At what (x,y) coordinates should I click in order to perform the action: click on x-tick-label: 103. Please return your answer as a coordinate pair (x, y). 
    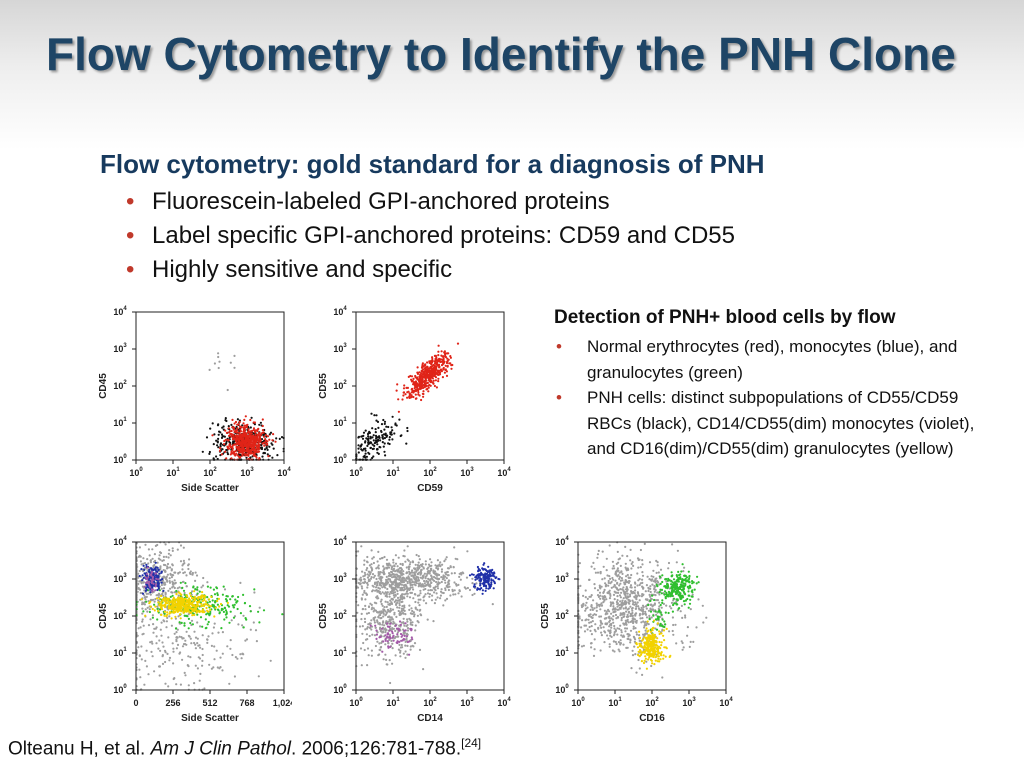
    Looking at the image, I should click on (467, 702).